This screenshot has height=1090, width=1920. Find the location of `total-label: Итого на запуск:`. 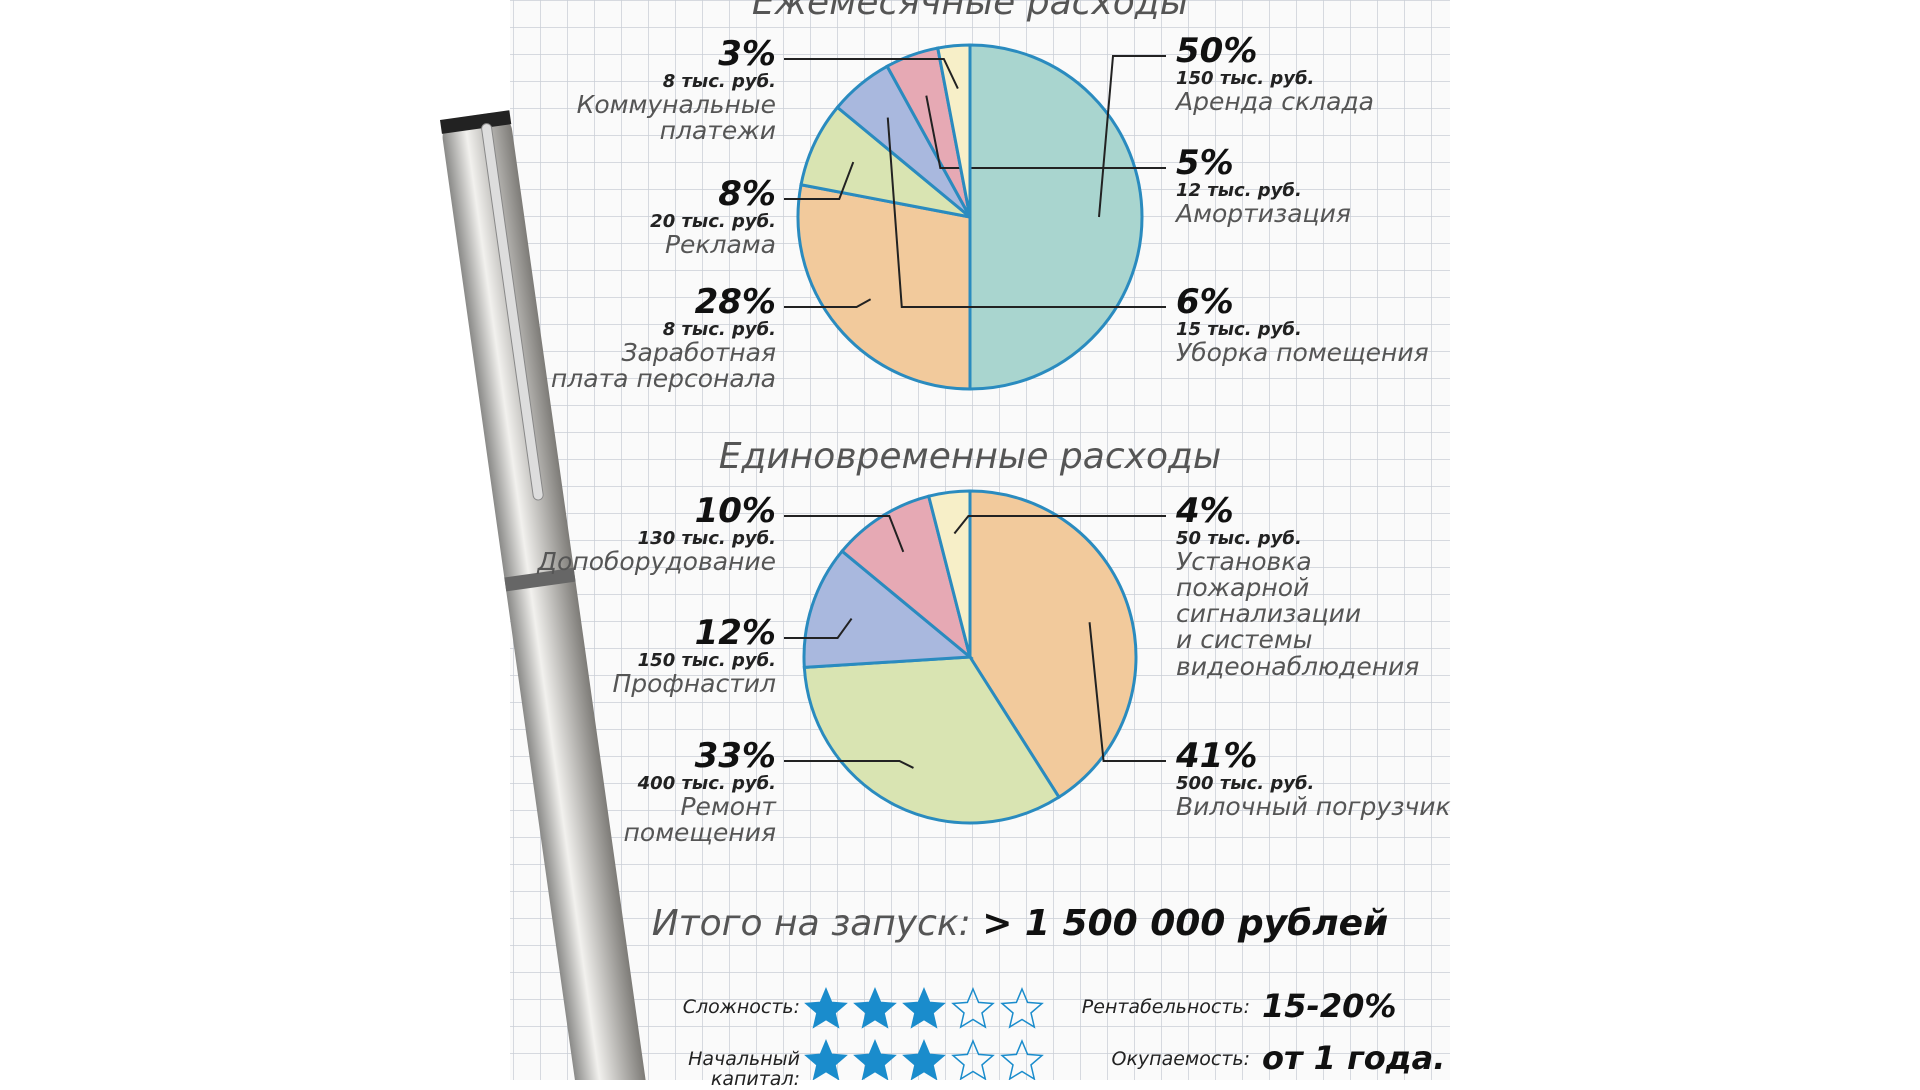

total-label: Итого на запуск: is located at coordinates (811, 923).